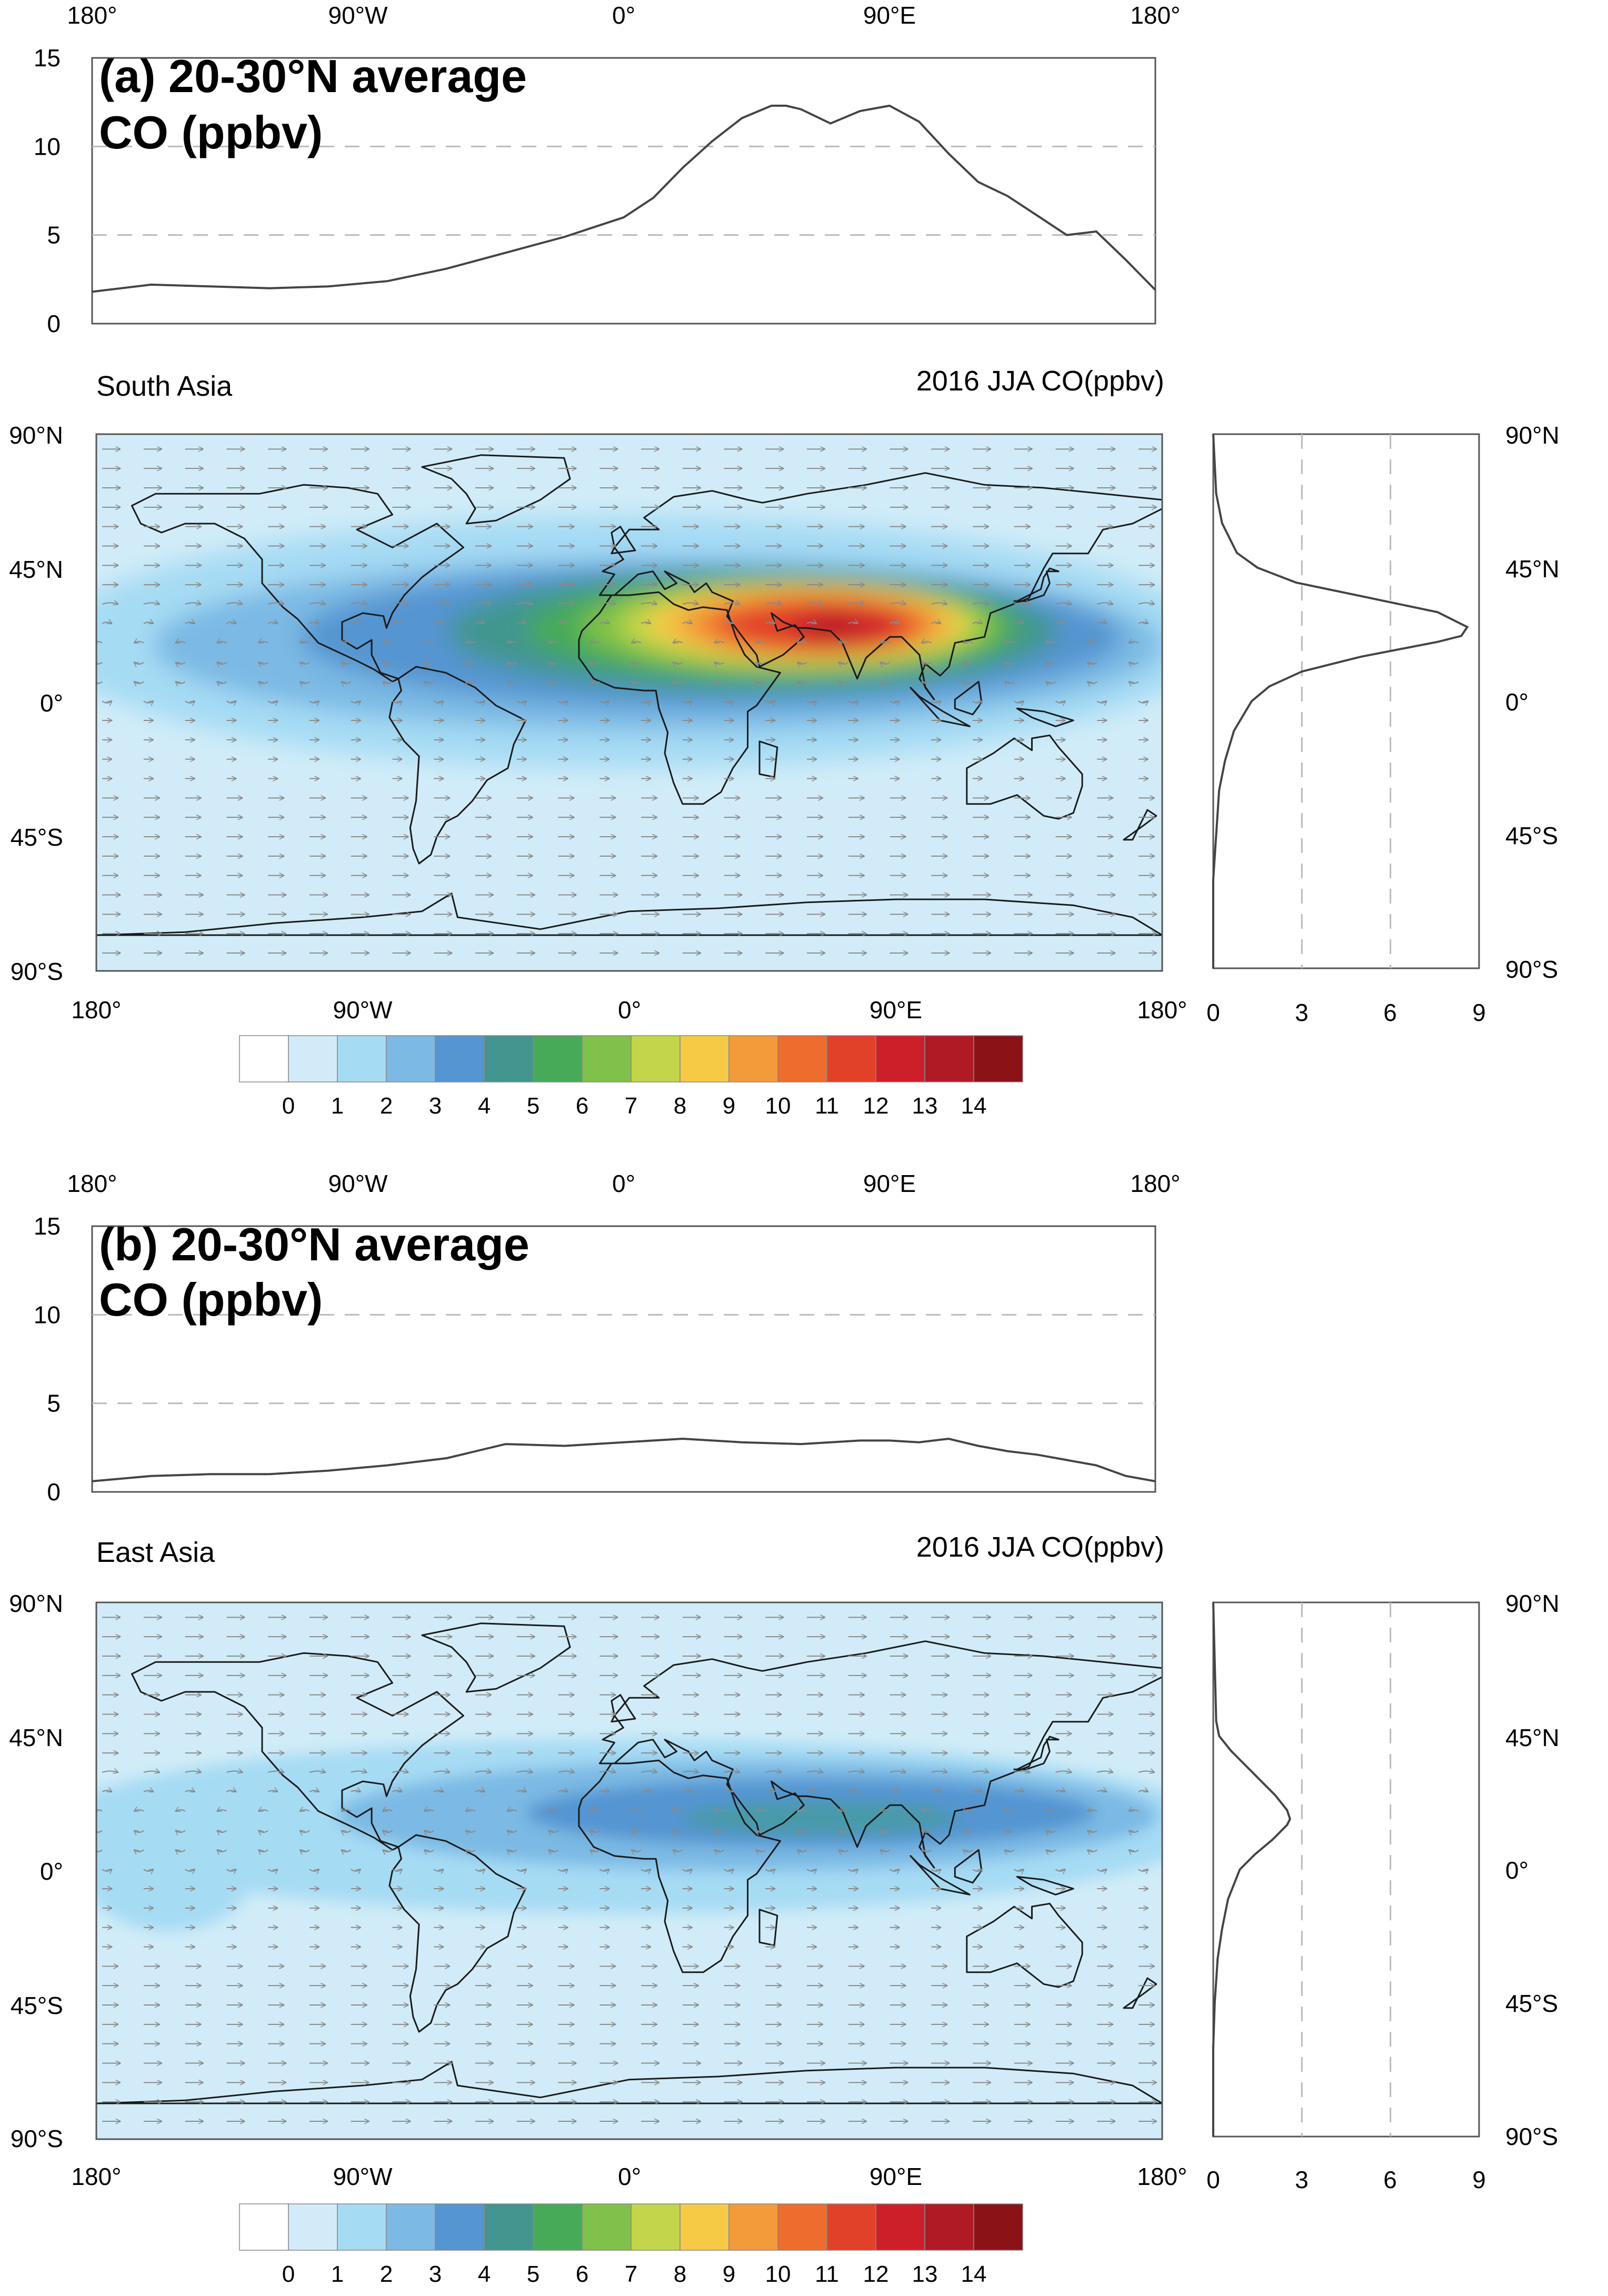 This screenshot has height=2296, width=1608. Describe the element at coordinates (925, 2274) in the screenshot. I see `colorbar-label: 13` at that location.